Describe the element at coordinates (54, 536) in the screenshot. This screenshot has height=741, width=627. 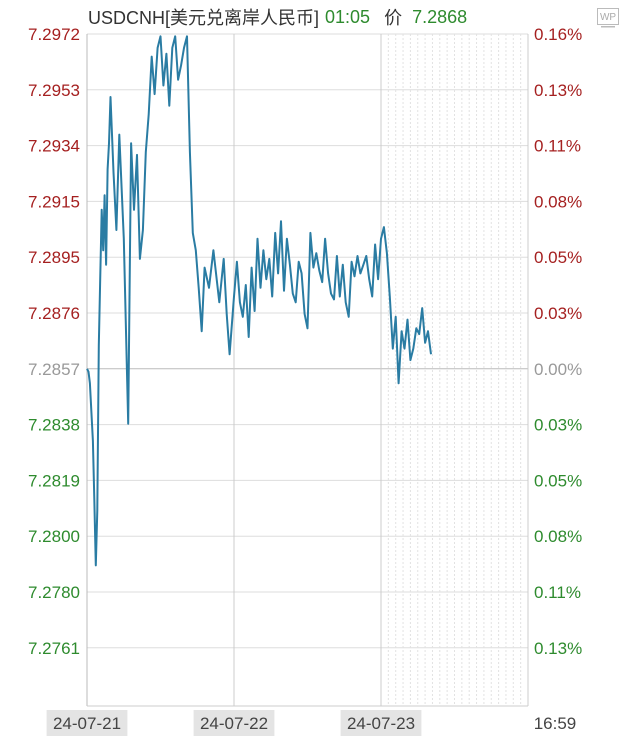
I see `y-tick-label-left: 7.2800` at that location.